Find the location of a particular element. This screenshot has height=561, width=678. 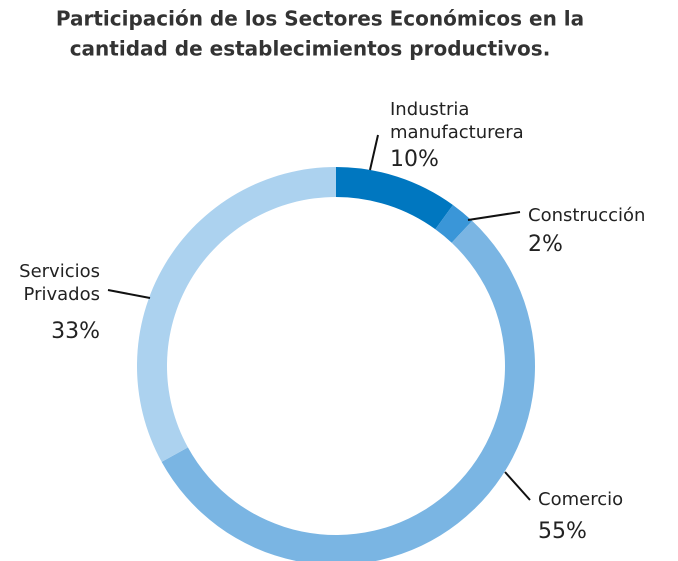

value-label: 33% is located at coordinates (75, 331).